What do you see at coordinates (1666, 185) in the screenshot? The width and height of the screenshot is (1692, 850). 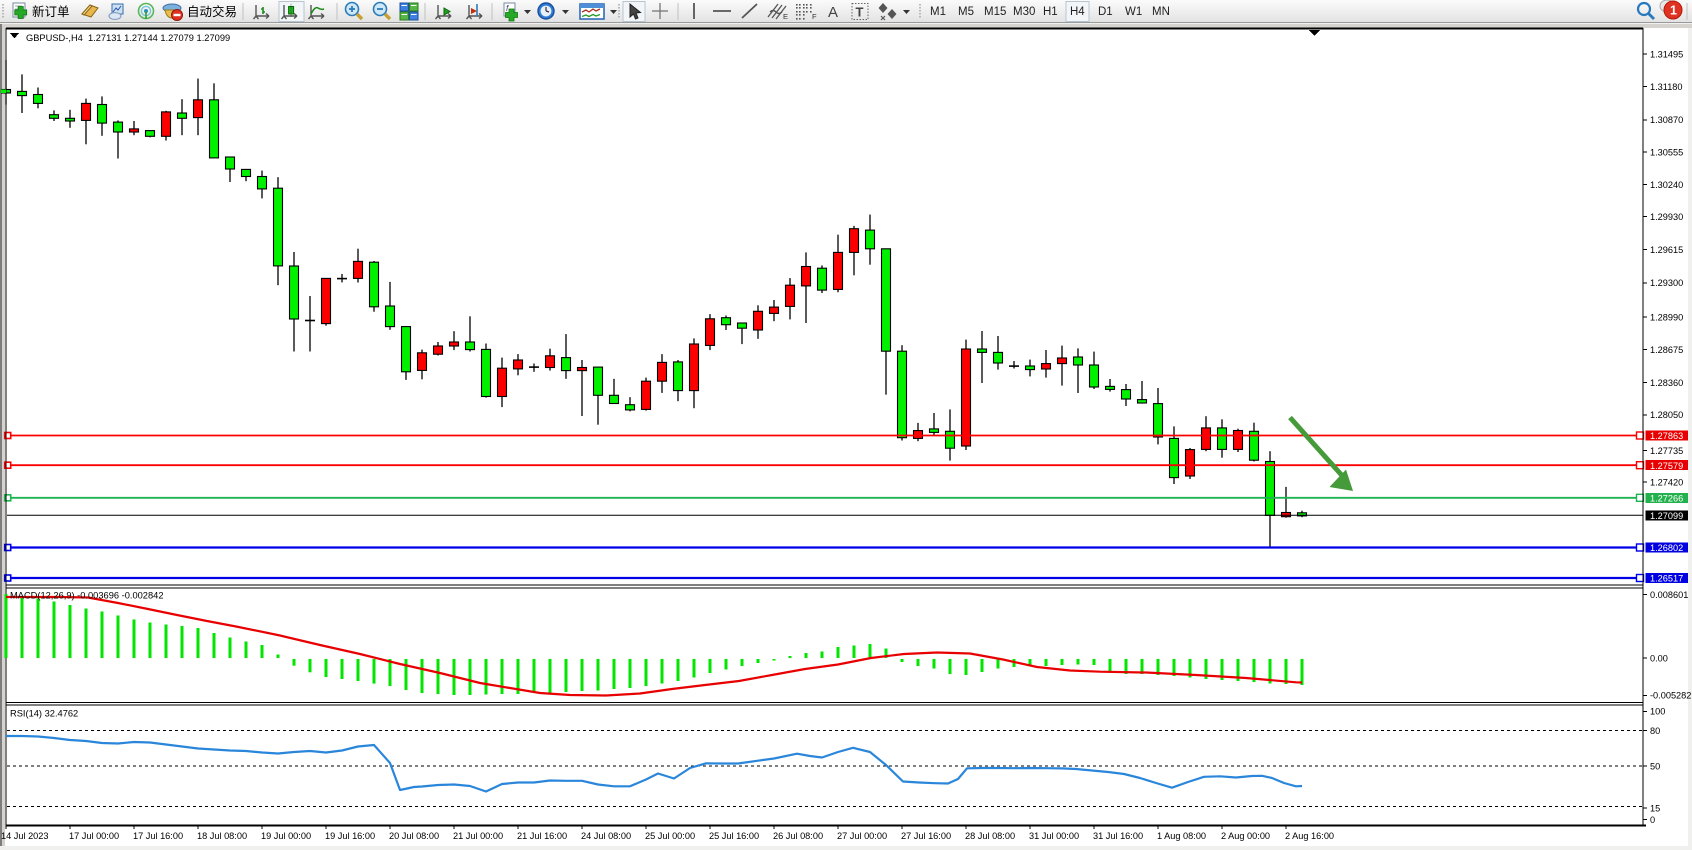 I see `svg-text: 1.30240` at bounding box center [1666, 185].